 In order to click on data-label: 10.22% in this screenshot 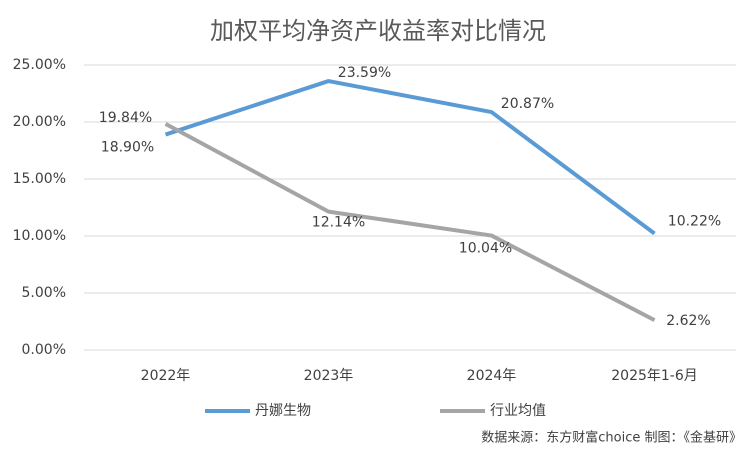, I will do `click(694, 221)`.